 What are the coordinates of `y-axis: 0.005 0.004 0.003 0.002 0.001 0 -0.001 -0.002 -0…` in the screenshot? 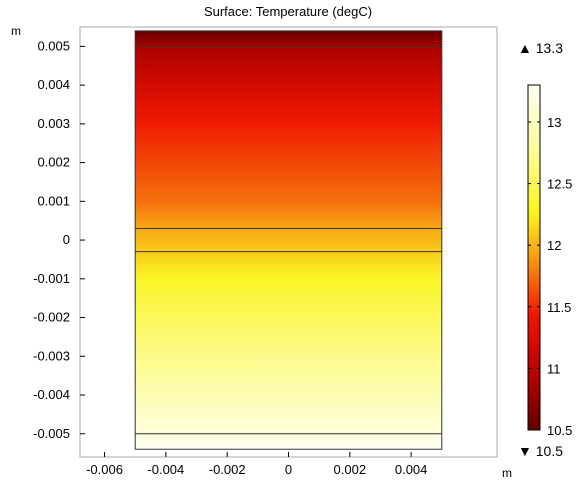 It's located at (59, 239).